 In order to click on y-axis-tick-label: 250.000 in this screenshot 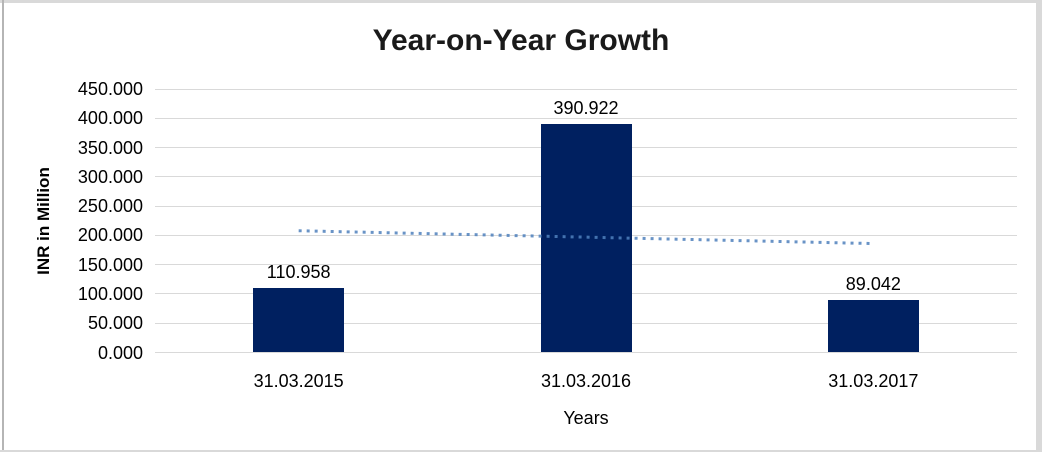, I will do `click(110, 206)`.